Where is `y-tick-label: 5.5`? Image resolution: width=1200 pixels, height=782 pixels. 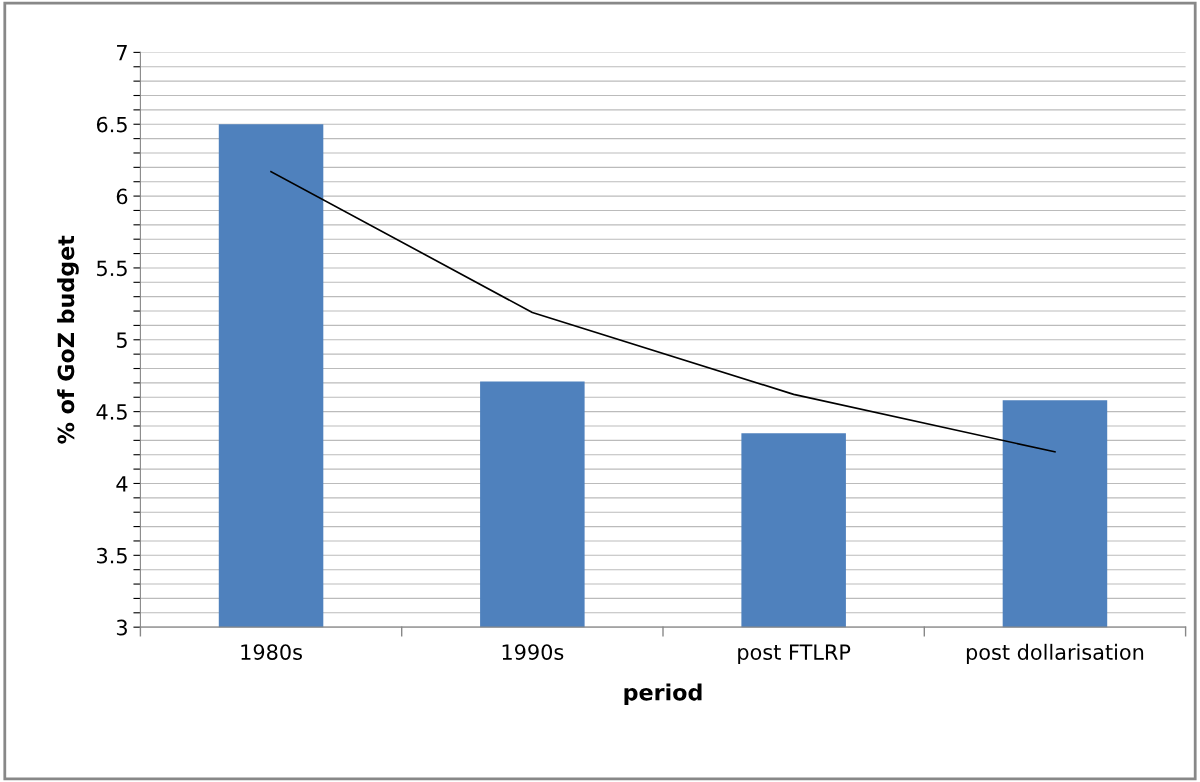
y-tick-label: 5.5 is located at coordinates (112, 268).